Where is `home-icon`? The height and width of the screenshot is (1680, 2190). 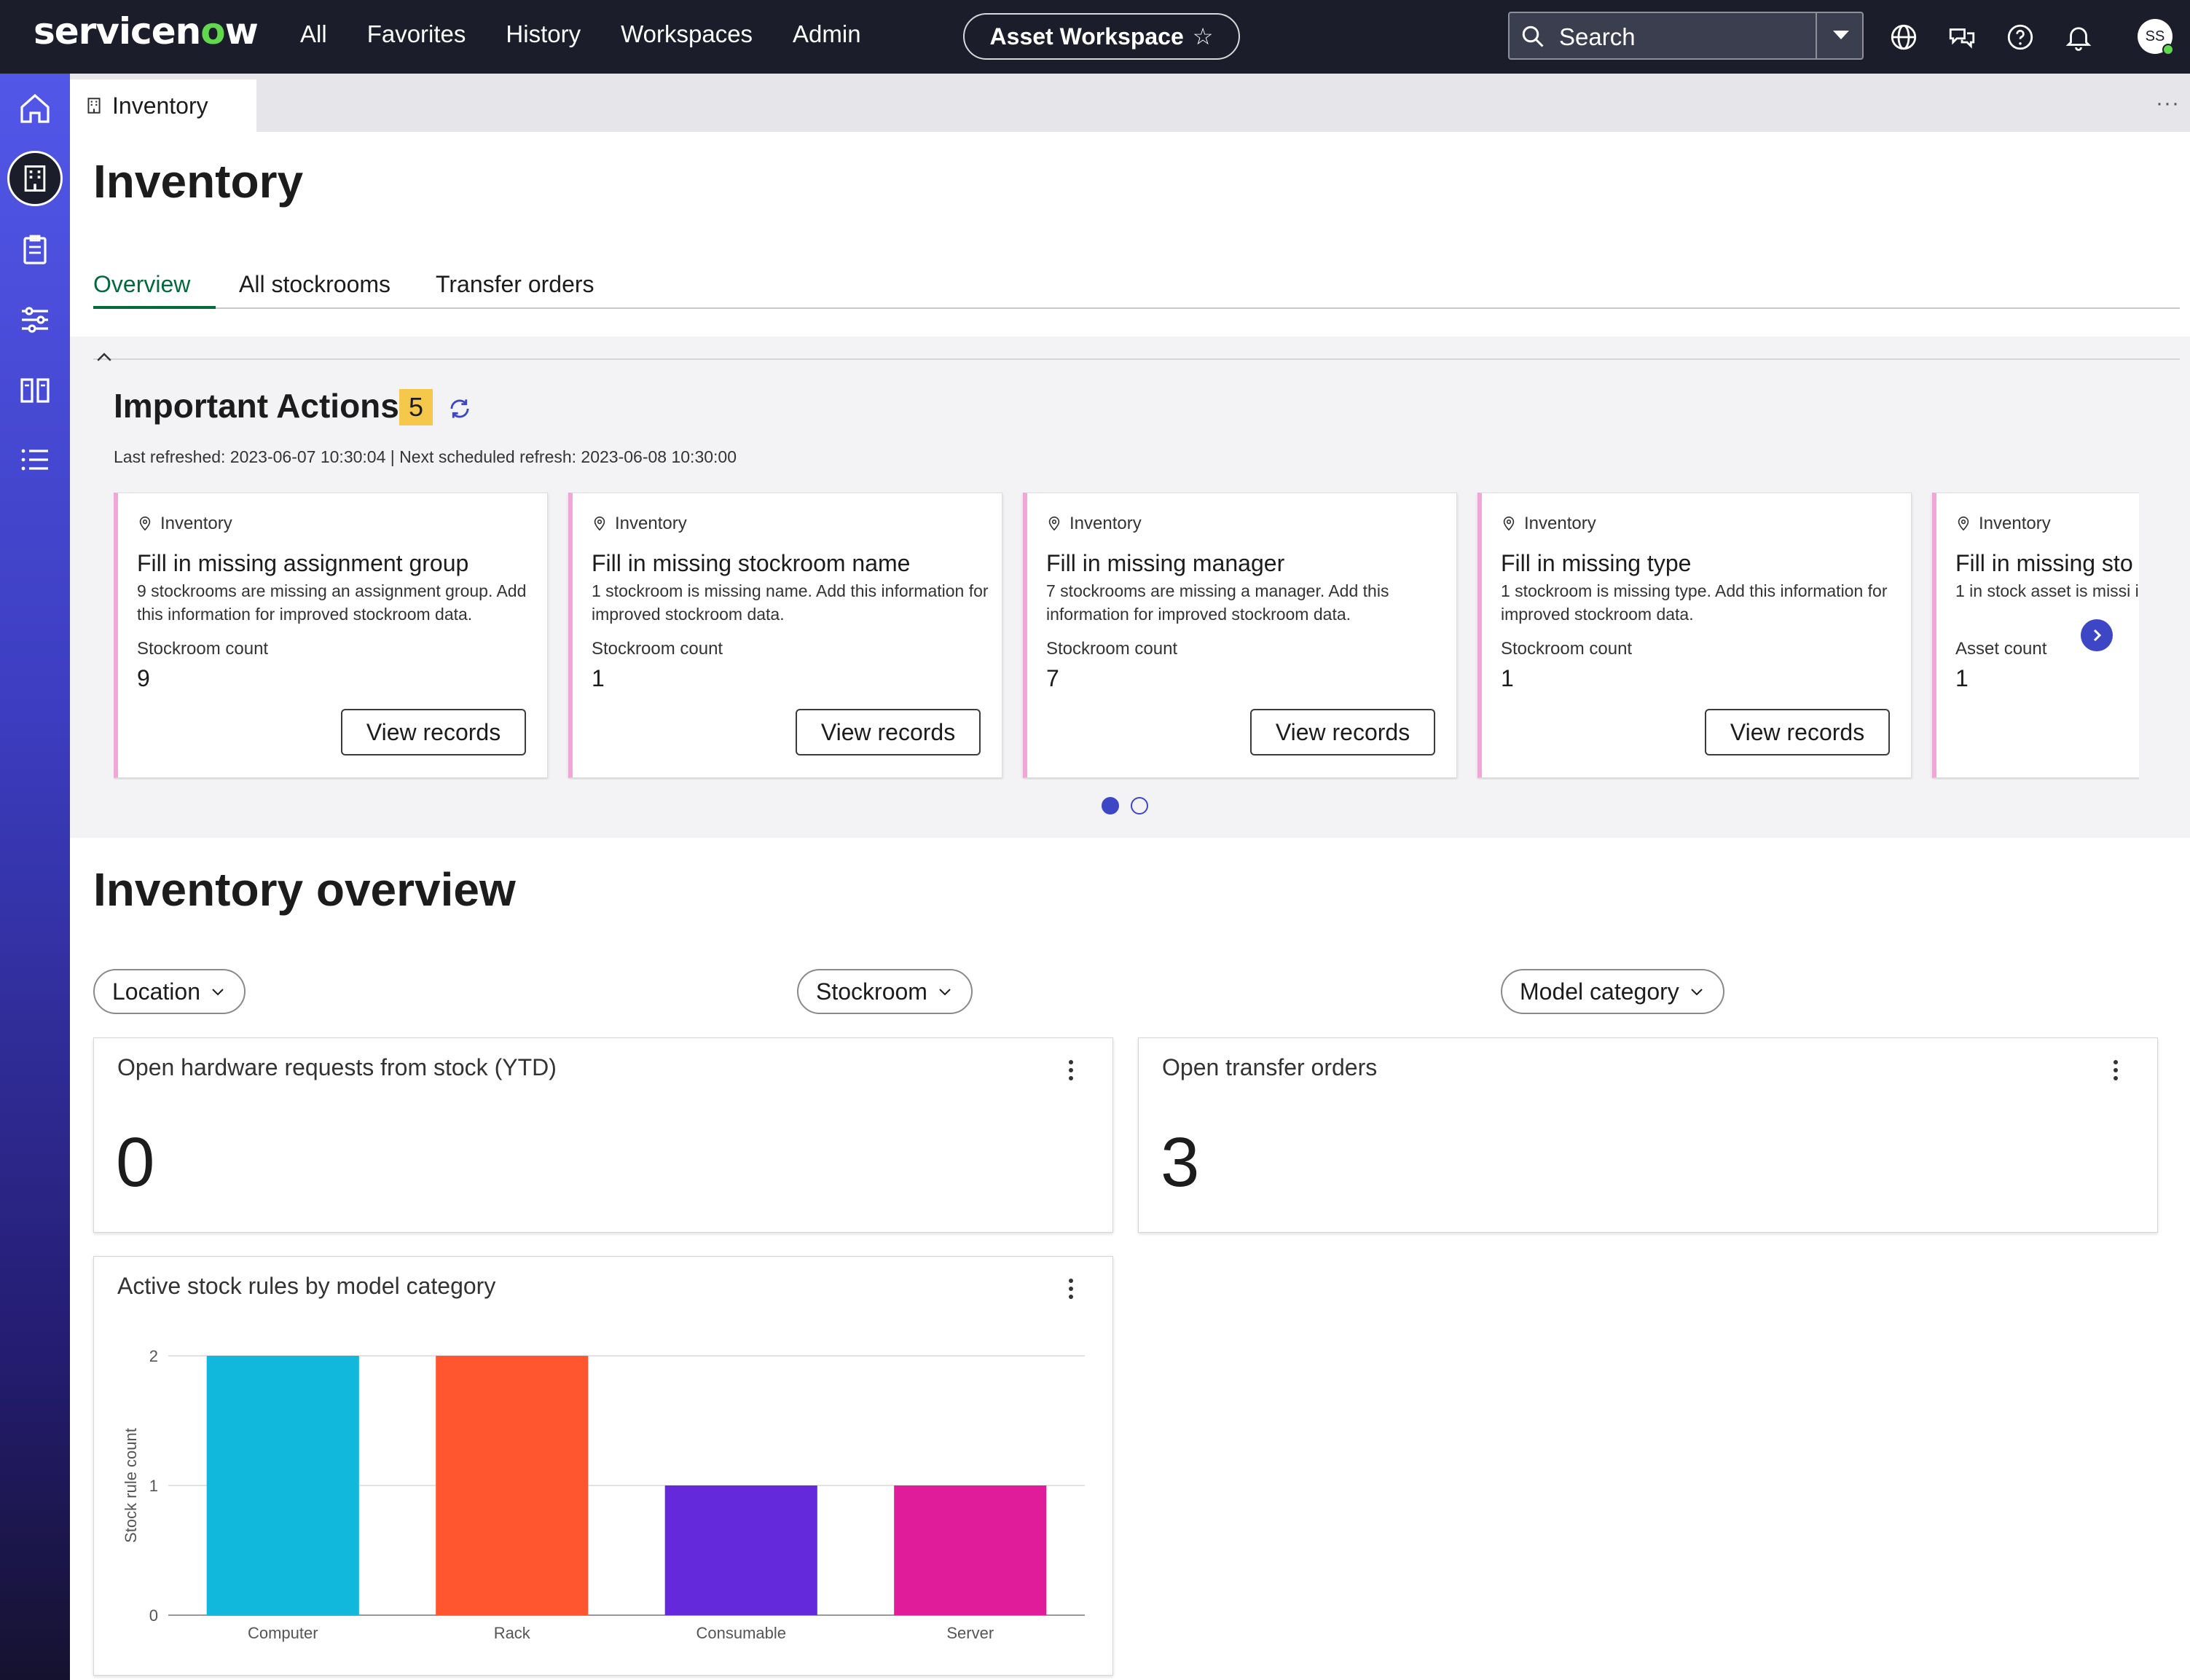
home-icon is located at coordinates (35, 109).